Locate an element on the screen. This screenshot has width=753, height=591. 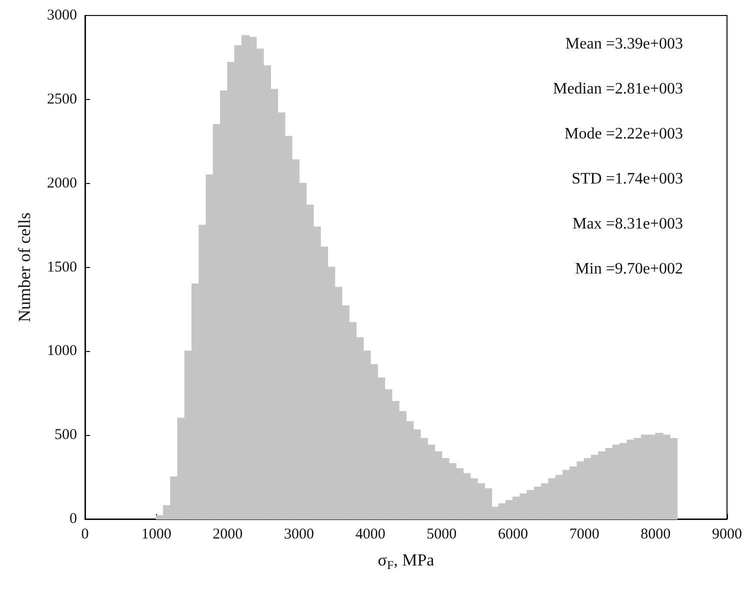
y-tick-label: 2000 is located at coordinates (62, 183).